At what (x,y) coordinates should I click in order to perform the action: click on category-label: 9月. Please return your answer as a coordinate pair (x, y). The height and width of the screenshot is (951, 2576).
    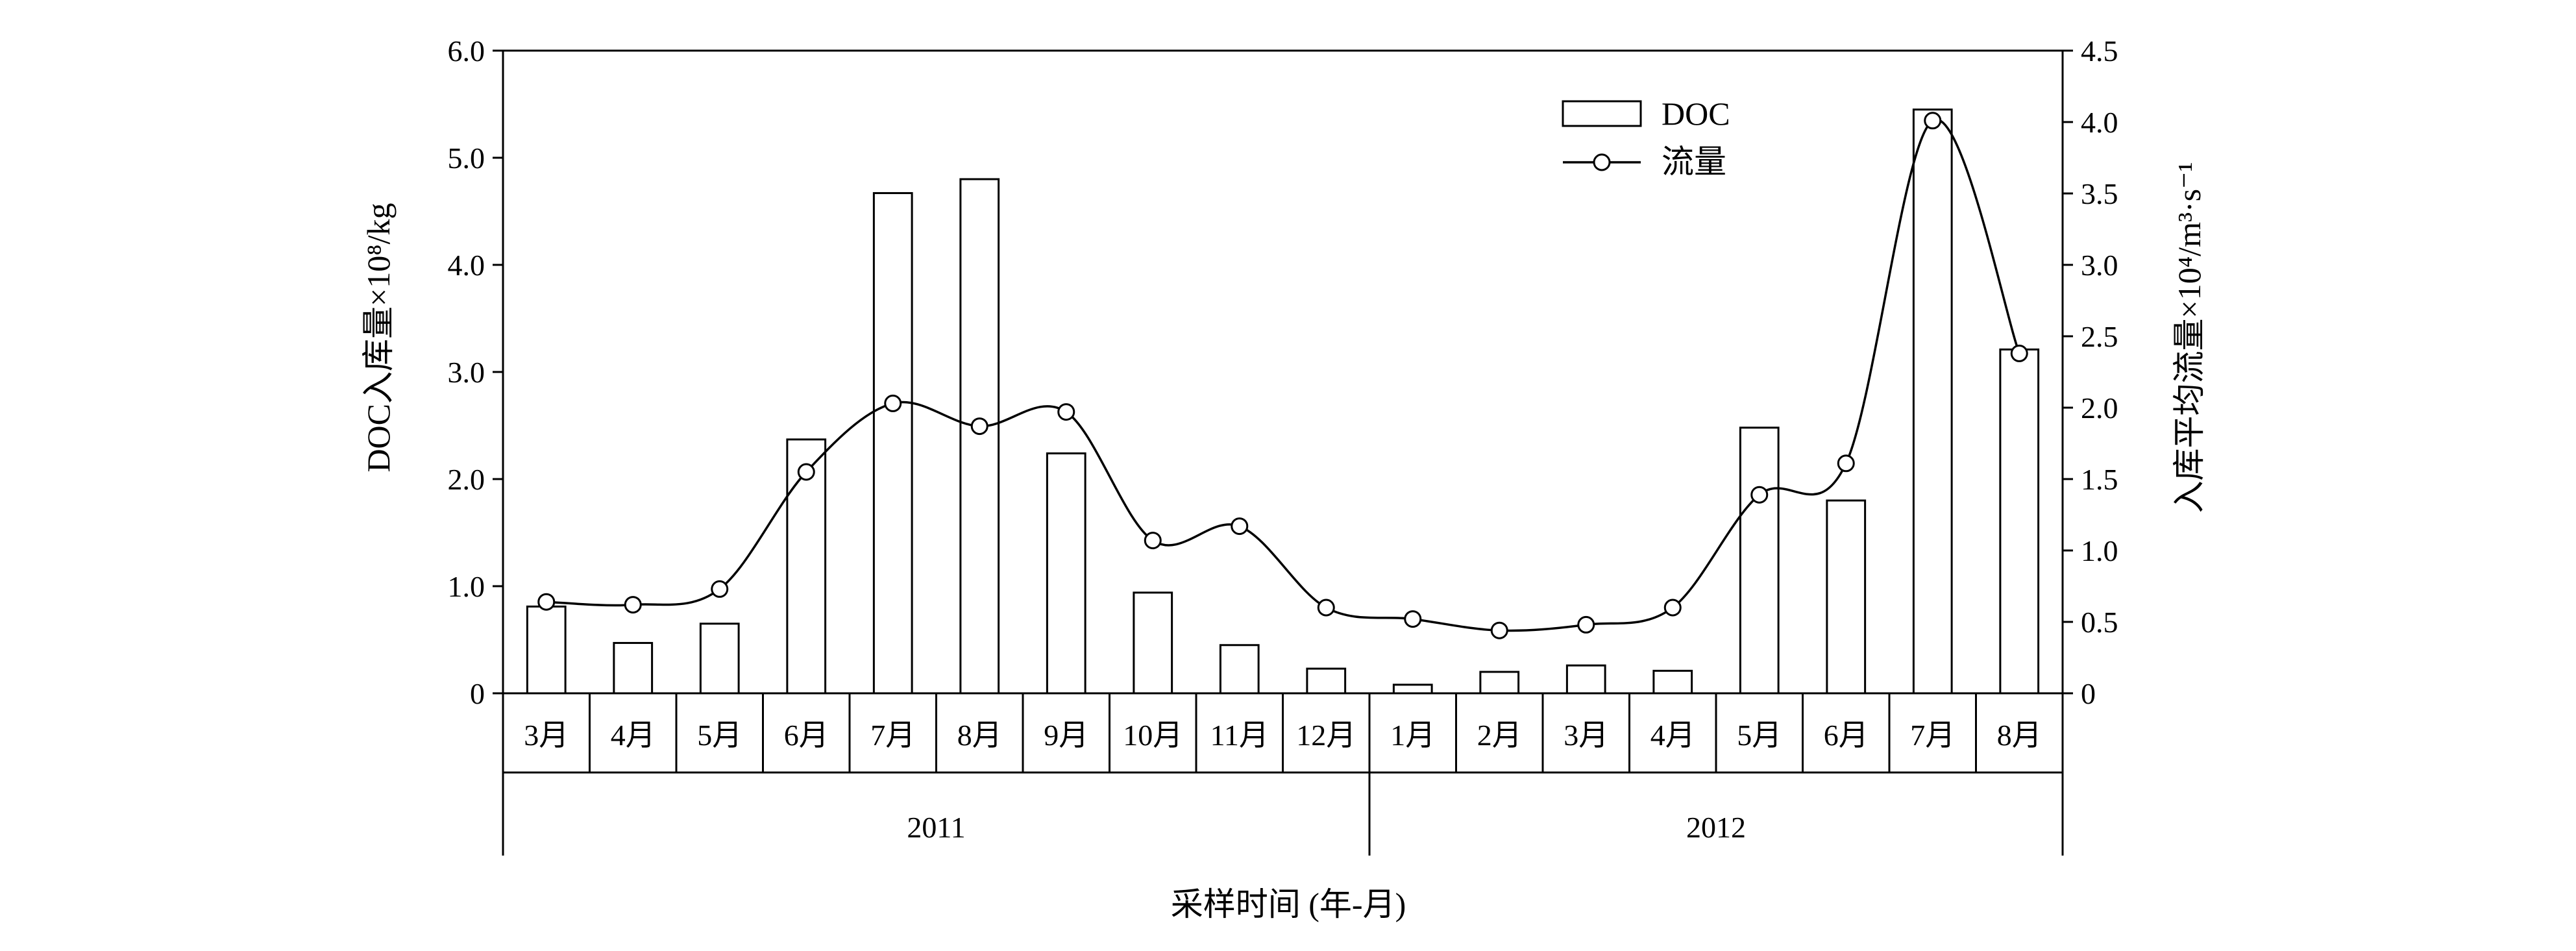
    Looking at the image, I should click on (1066, 735).